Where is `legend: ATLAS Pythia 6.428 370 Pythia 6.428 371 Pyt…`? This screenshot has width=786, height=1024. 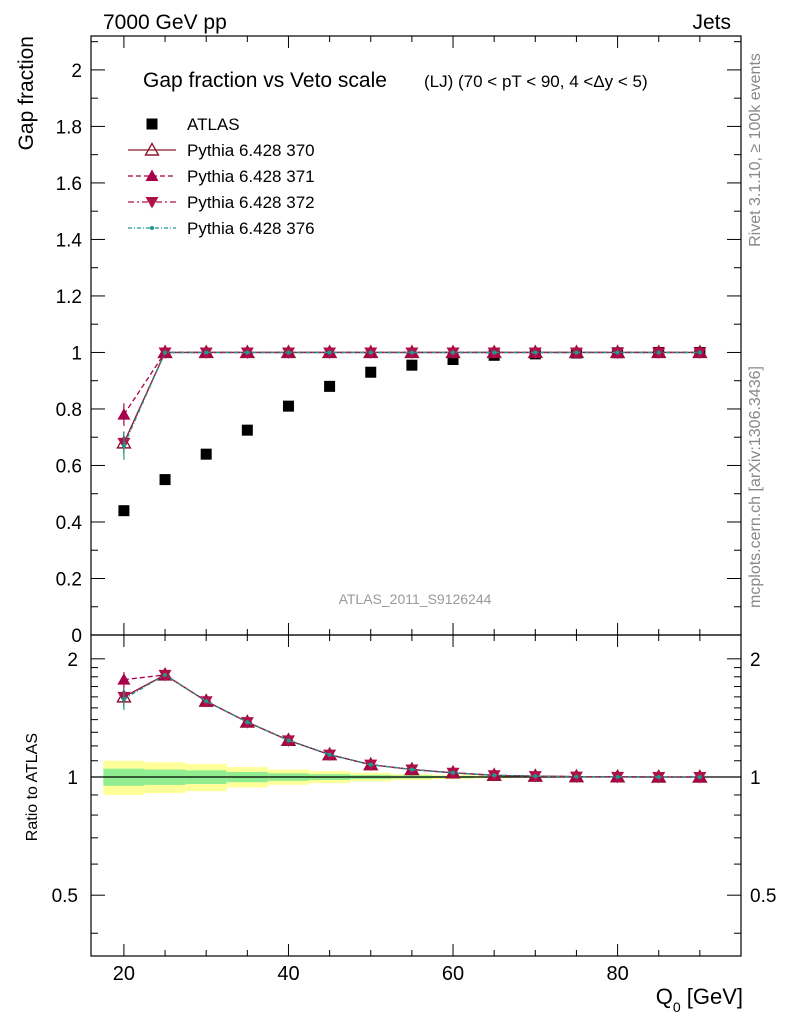
legend: ATLAS Pythia 6.428 370 Pythia 6.428 371 Pyt… is located at coordinates (221, 176).